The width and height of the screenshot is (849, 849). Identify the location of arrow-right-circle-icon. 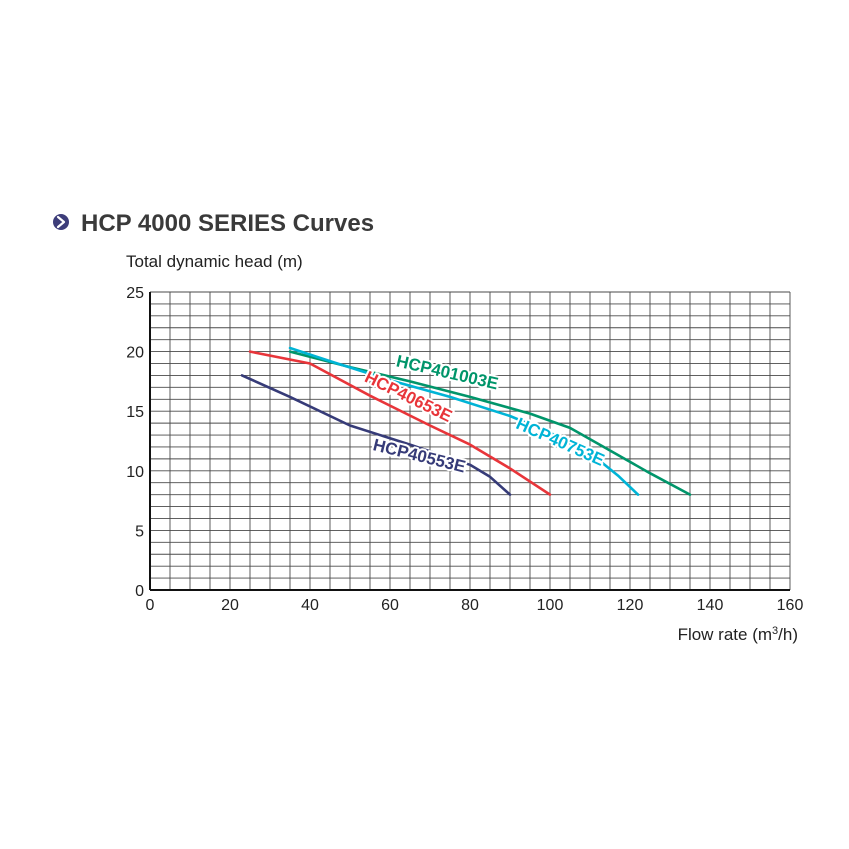
(61, 222).